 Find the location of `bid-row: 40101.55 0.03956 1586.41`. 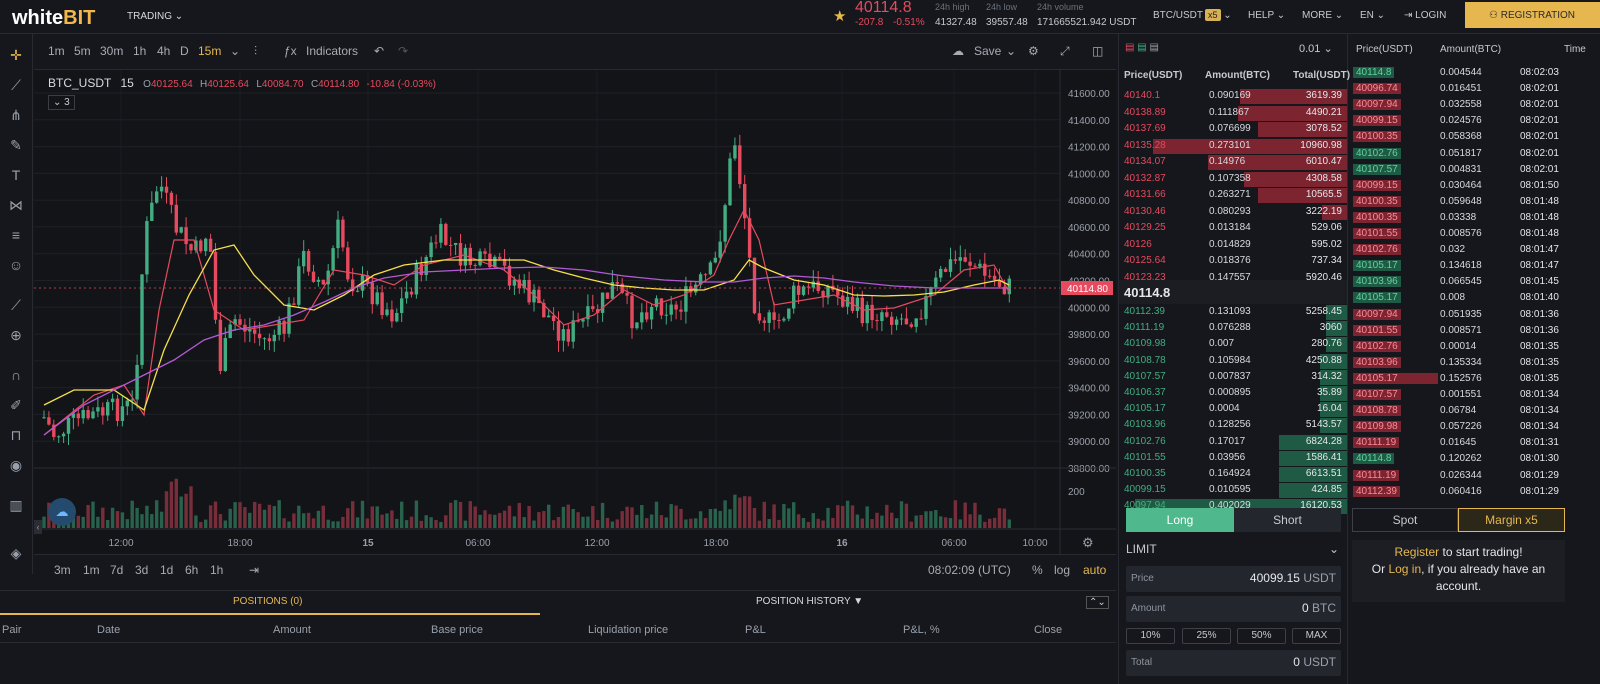

bid-row: 40101.55 0.03956 1586.41 is located at coordinates (1233, 458).